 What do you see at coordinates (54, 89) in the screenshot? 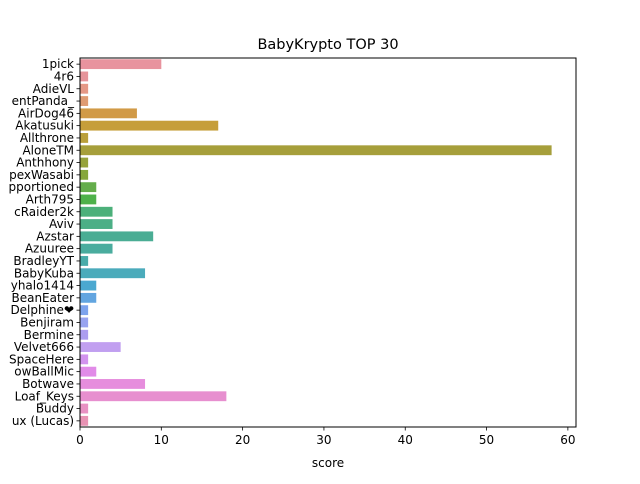
I see `y-tick-label: AdieVL` at bounding box center [54, 89].